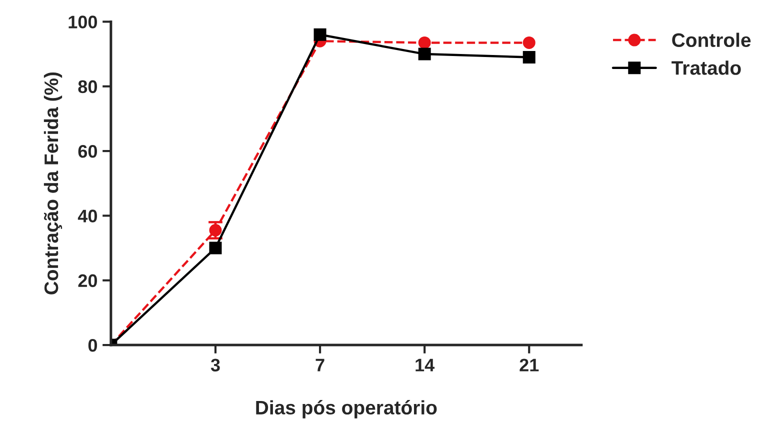 This screenshot has width=765, height=434. I want to click on x-tick-label: 21, so click(529, 365).